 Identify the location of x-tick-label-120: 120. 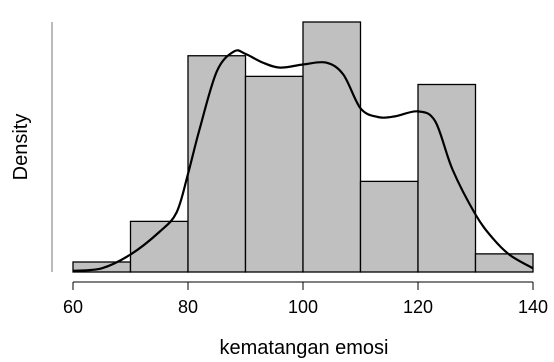
(418, 307).